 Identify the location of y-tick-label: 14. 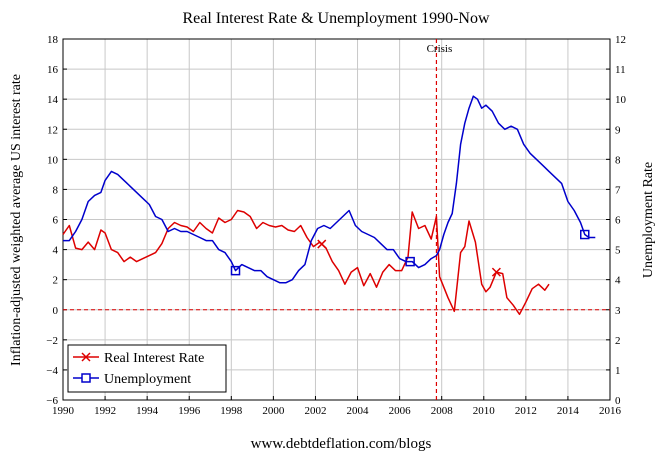
(53, 100).